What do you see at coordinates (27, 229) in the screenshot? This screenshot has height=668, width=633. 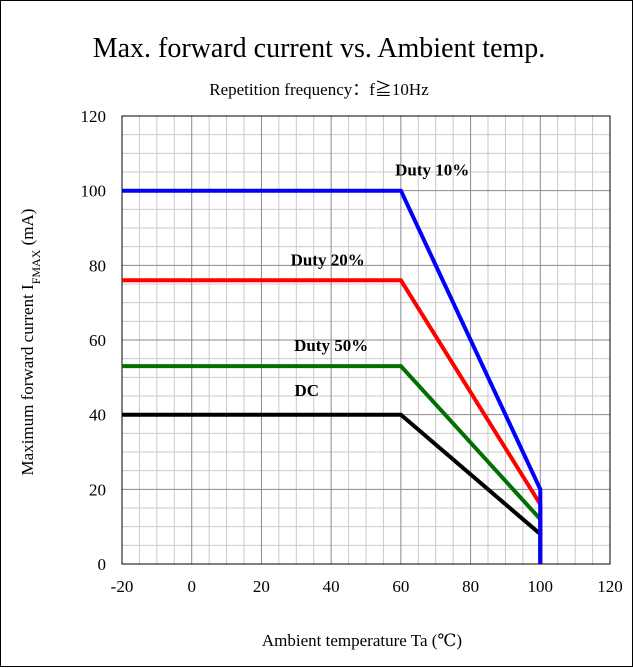 I see `y-axis-label-suffix: (mA)` at bounding box center [27, 229].